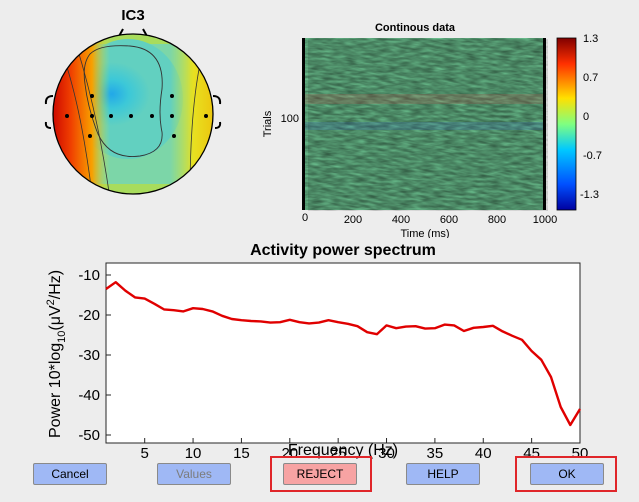 The image size is (639, 502). What do you see at coordinates (435, 452) in the screenshot?
I see `x-tick-label: 35` at bounding box center [435, 452].